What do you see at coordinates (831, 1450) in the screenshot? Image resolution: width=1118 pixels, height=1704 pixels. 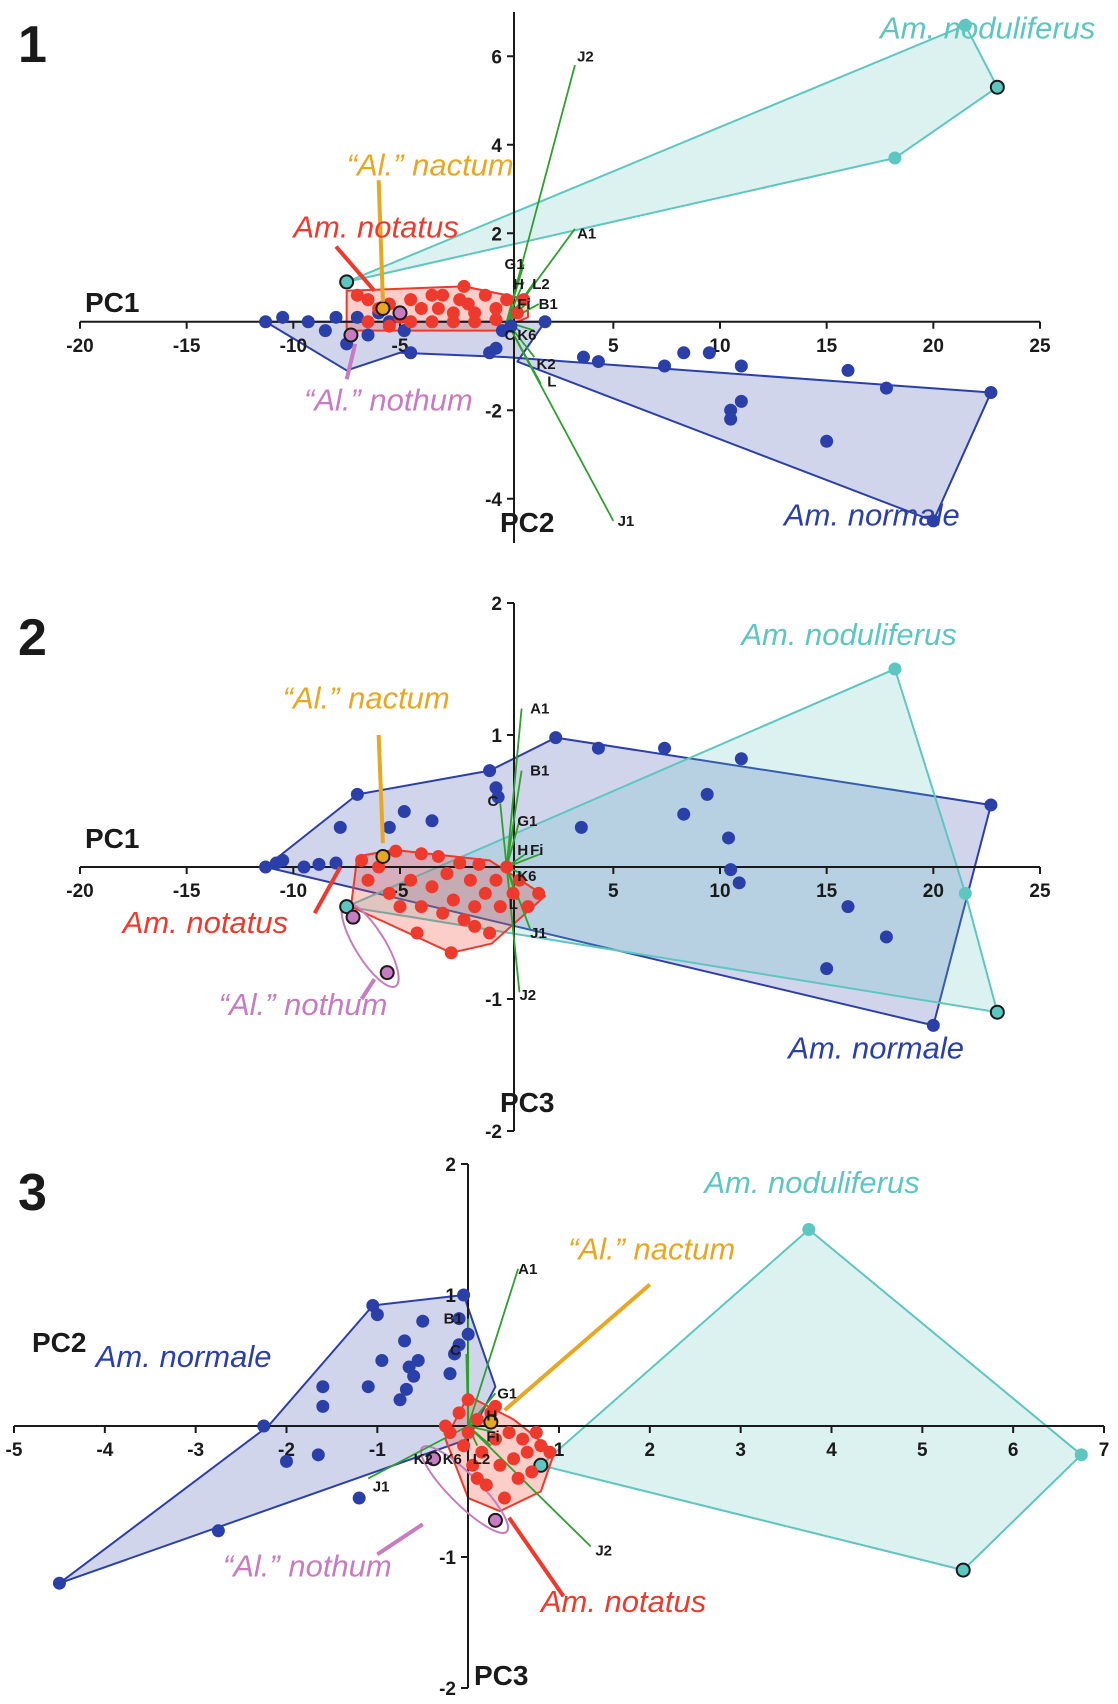 I see `x-tick-label: 4` at bounding box center [831, 1450].